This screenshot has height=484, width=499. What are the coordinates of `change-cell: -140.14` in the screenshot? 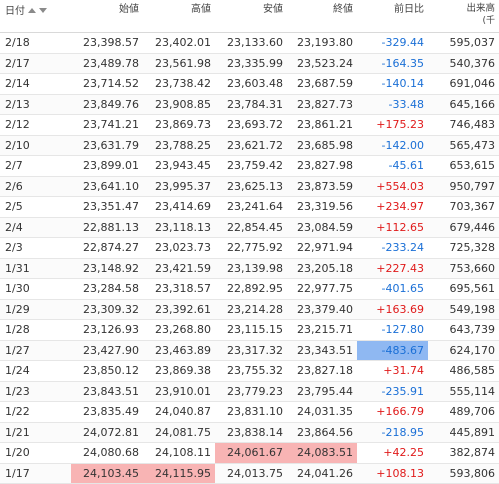 It's located at (392, 84).